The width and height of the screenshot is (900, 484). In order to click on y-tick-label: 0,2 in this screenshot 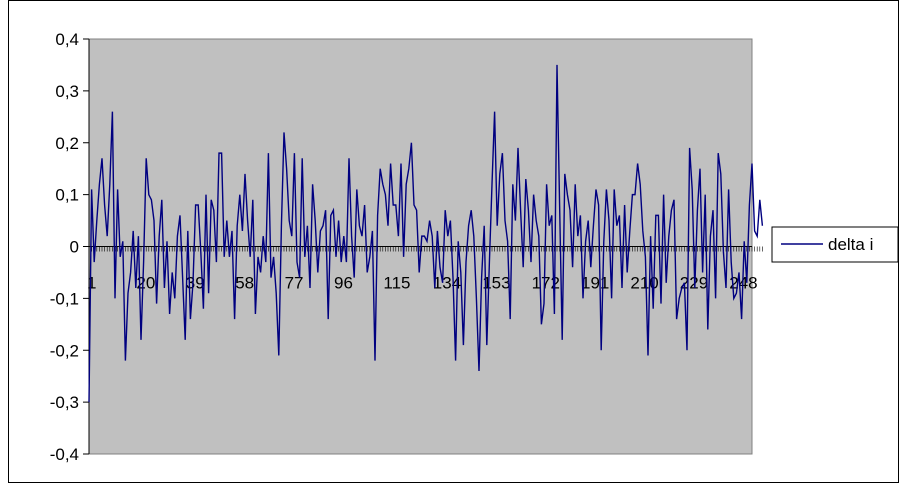, I will do `click(67, 143)`.